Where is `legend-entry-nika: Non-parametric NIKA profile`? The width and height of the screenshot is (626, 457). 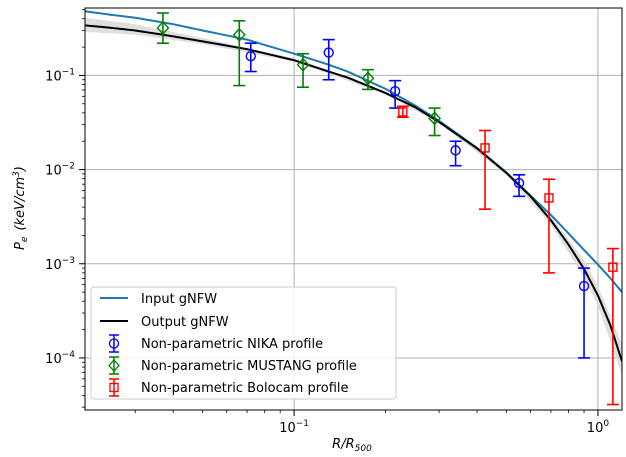
legend-entry-nika: Non-parametric NIKA profile is located at coordinates (215, 343).